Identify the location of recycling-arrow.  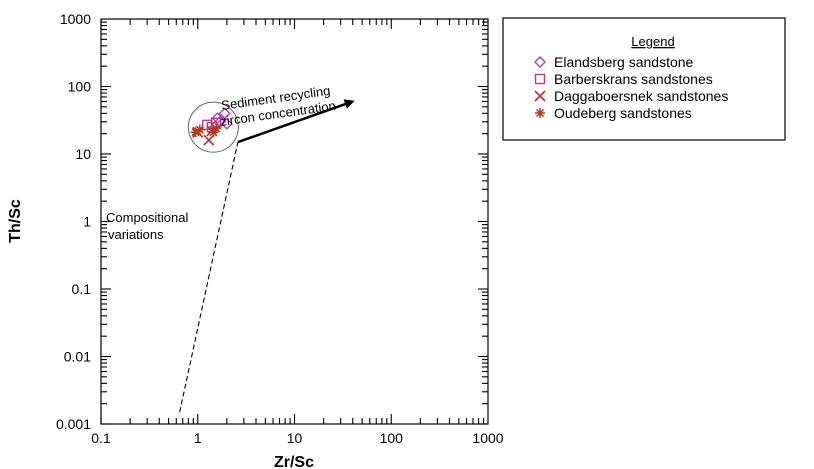
(296, 121).